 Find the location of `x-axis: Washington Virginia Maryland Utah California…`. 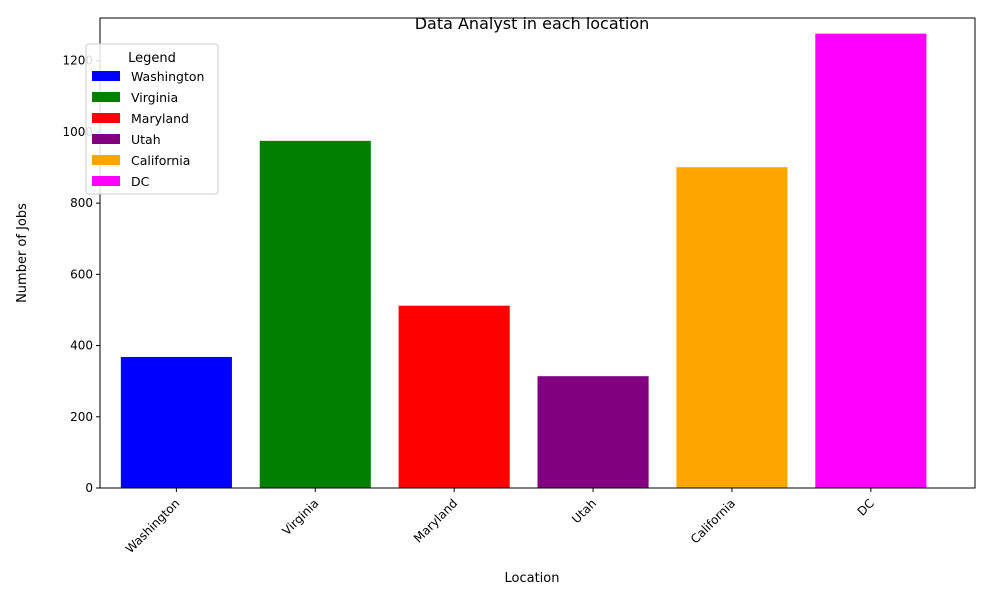

x-axis: Washington Virginia Maryland Utah California… is located at coordinates (500, 522).